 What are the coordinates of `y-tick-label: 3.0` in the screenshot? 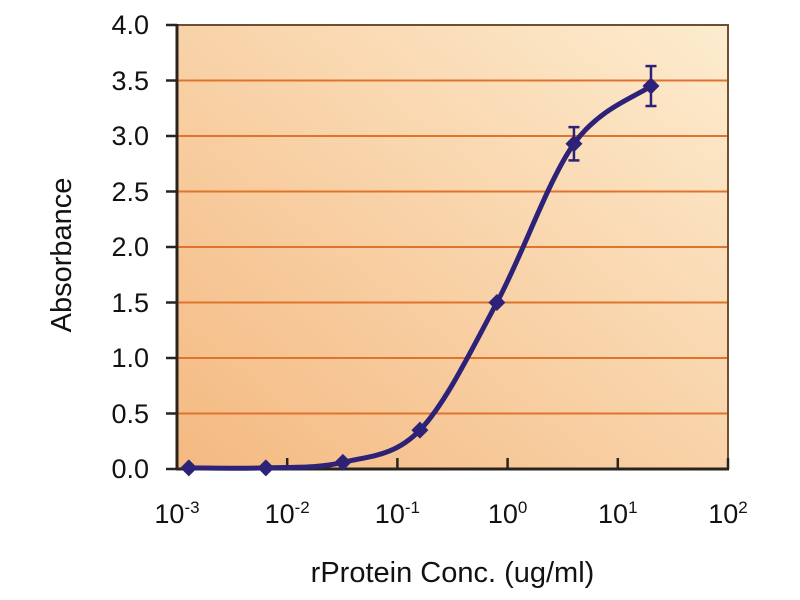 It's located at (130, 136).